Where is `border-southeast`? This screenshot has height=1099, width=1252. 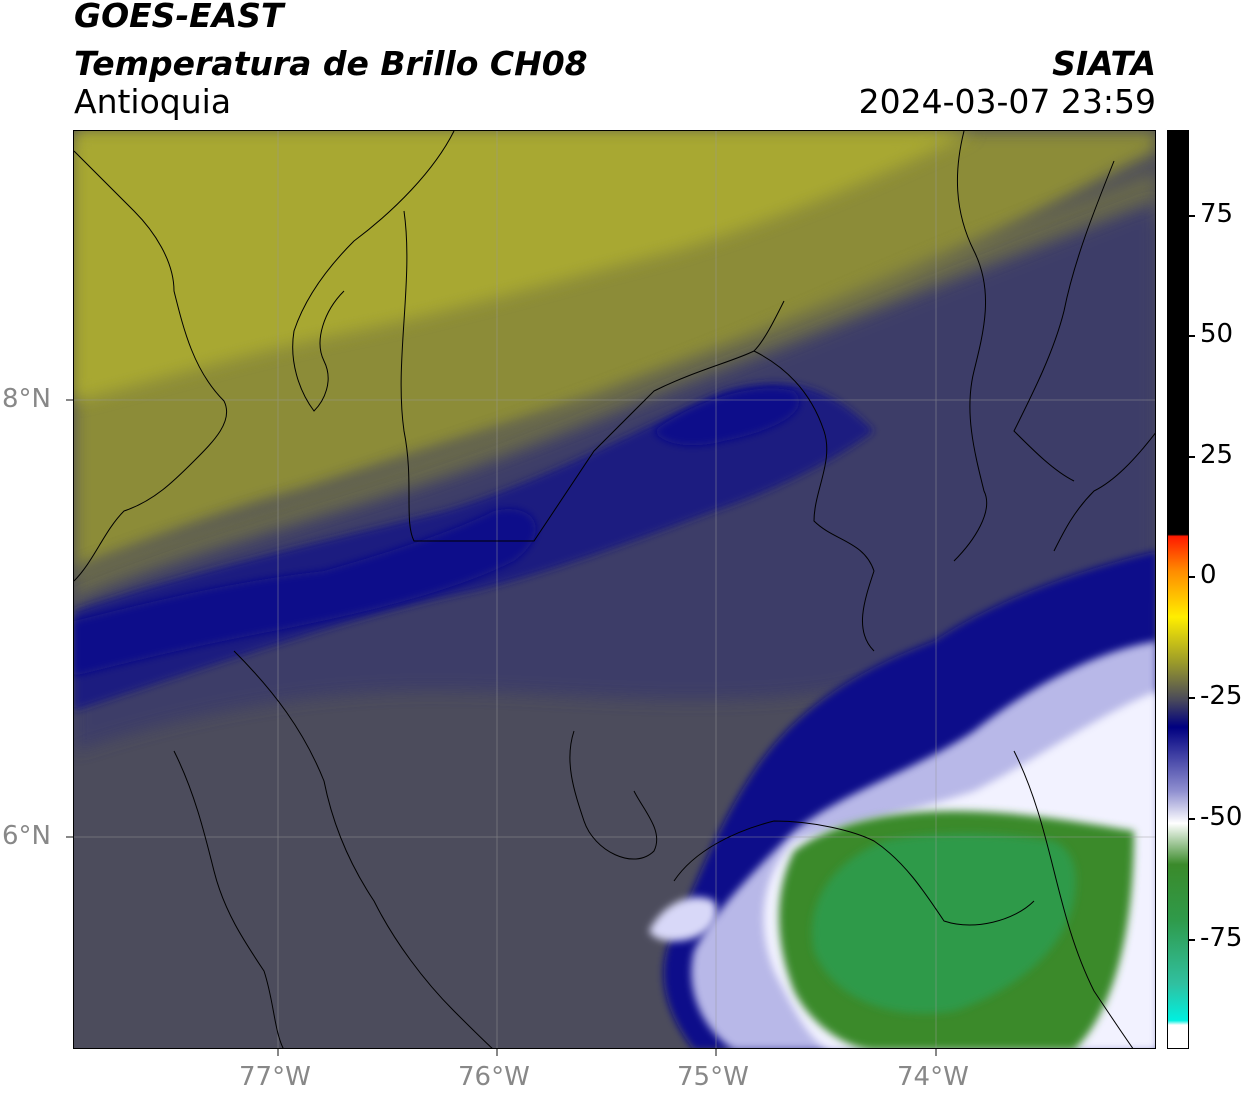 border-southeast is located at coordinates (1073, 899).